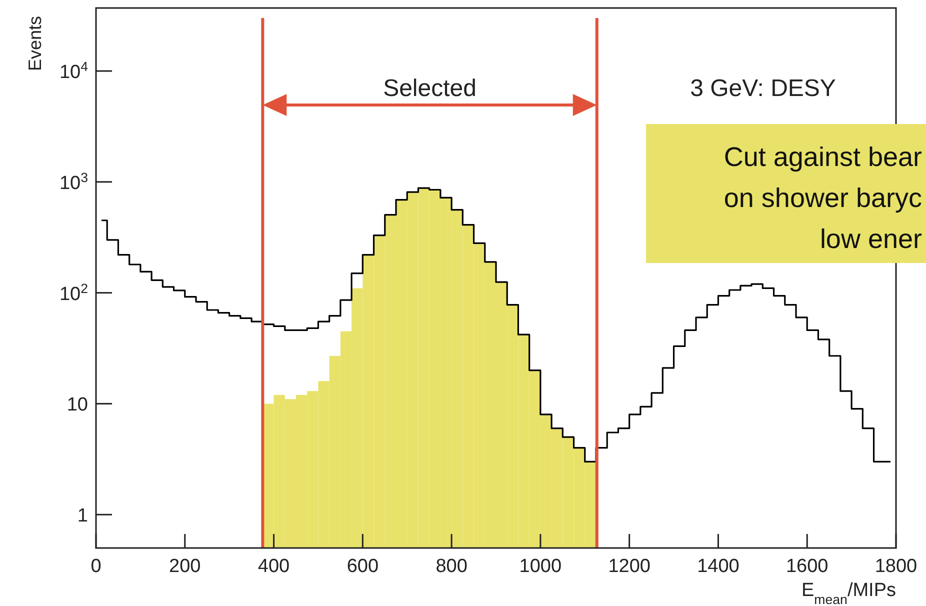 The image size is (926, 606). What do you see at coordinates (896, 566) in the screenshot?
I see `x-tick-label: 1800` at bounding box center [896, 566].